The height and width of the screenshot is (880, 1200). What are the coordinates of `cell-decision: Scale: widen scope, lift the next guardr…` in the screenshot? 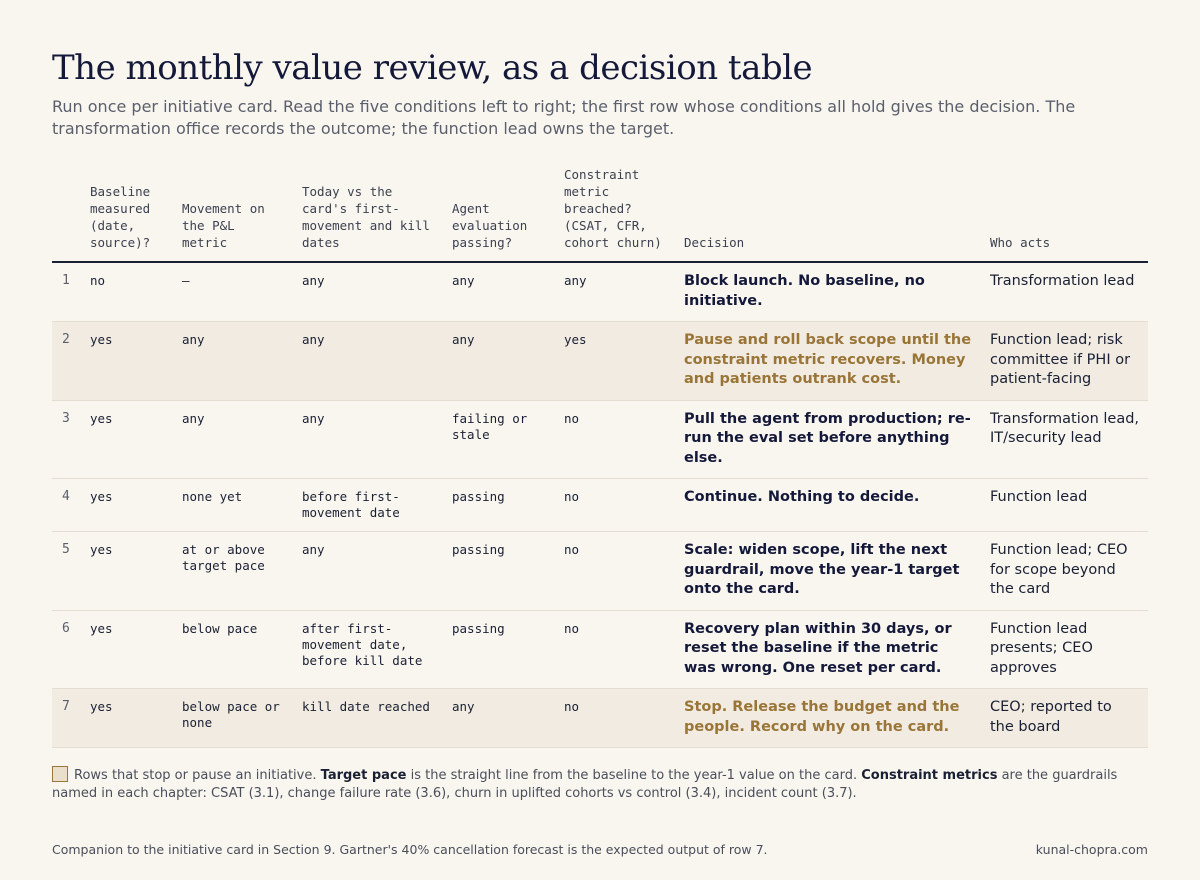 It's located at (829, 571).